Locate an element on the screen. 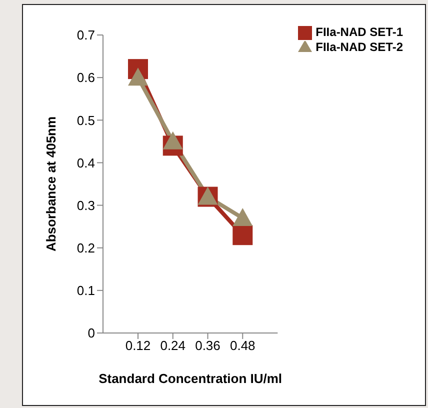  legend-label: FIIa-NAD SET-2 is located at coordinates (359, 47).